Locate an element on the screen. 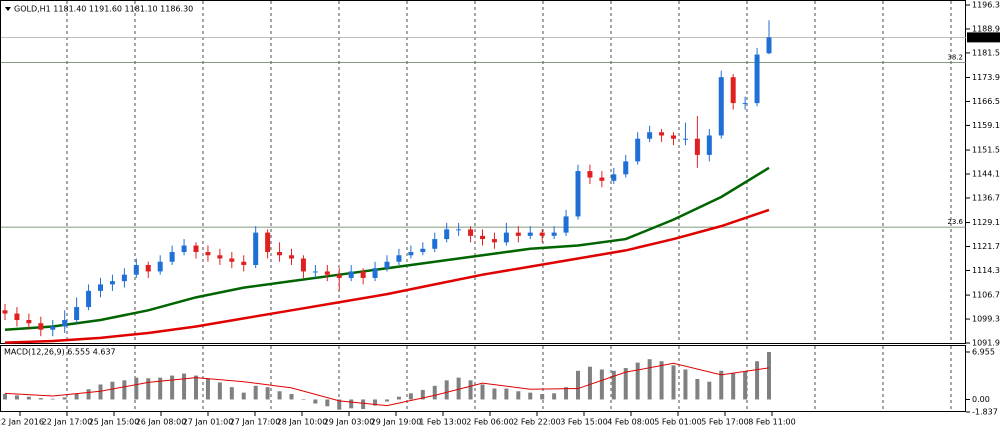 The image size is (1000, 430). y-tick-label: 1188.90 is located at coordinates (986, 28).